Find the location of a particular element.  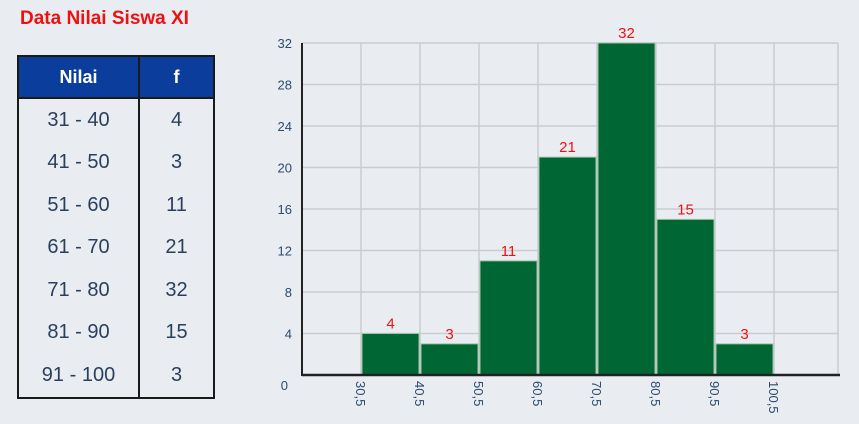

header-f: f is located at coordinates (176, 77).